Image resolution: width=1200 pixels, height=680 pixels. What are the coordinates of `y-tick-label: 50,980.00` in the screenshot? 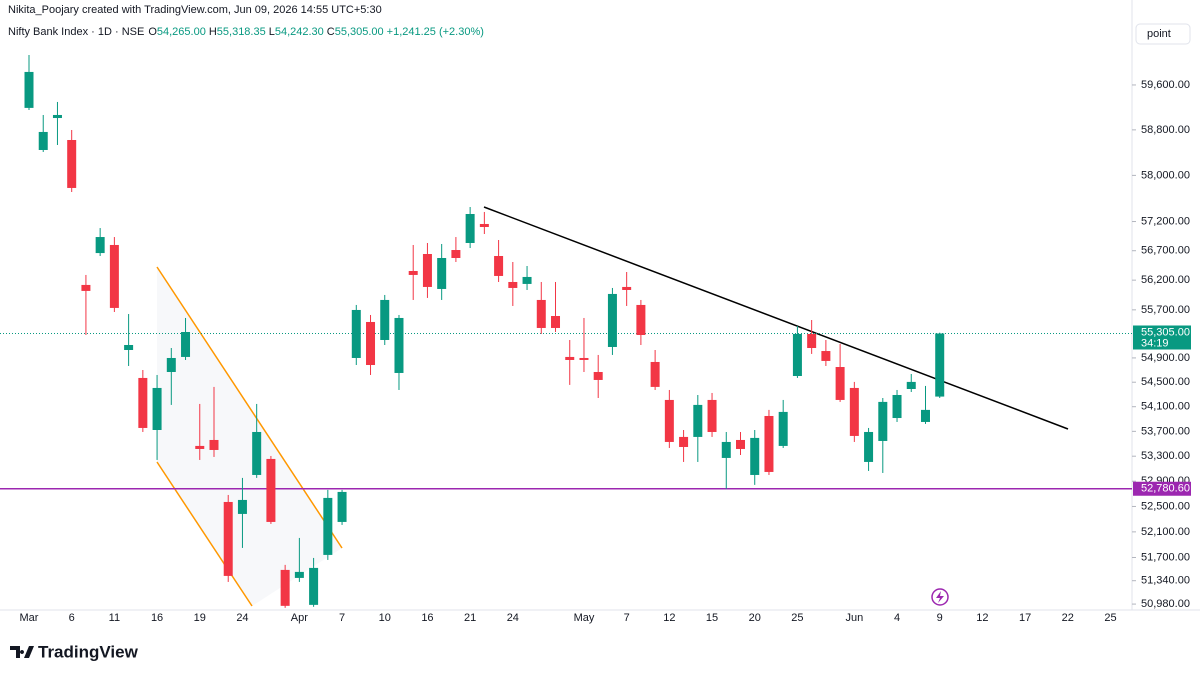 It's located at (1165, 604).